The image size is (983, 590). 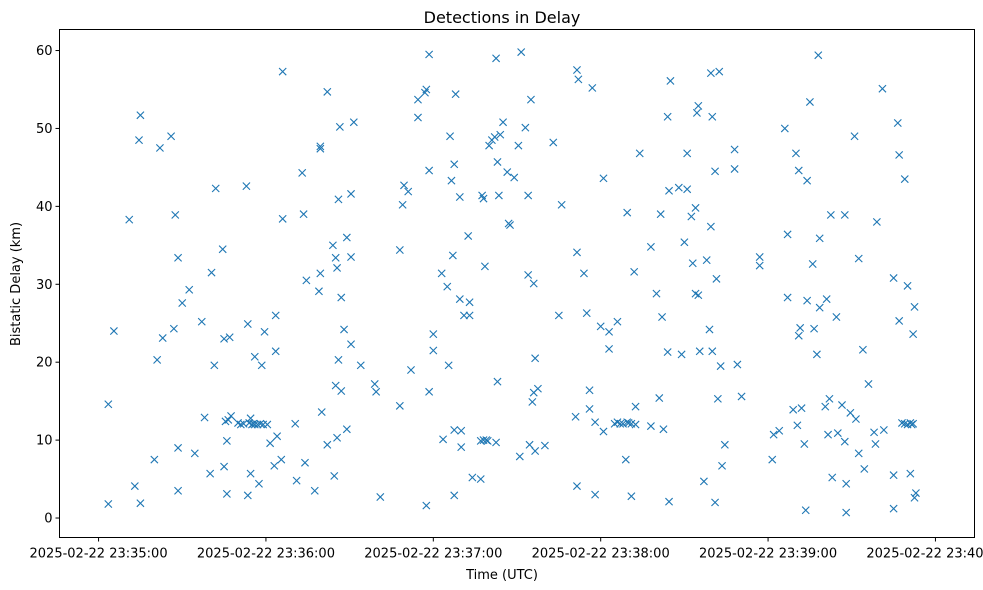 I want to click on y-tick-label: 30, so click(x=44, y=285).